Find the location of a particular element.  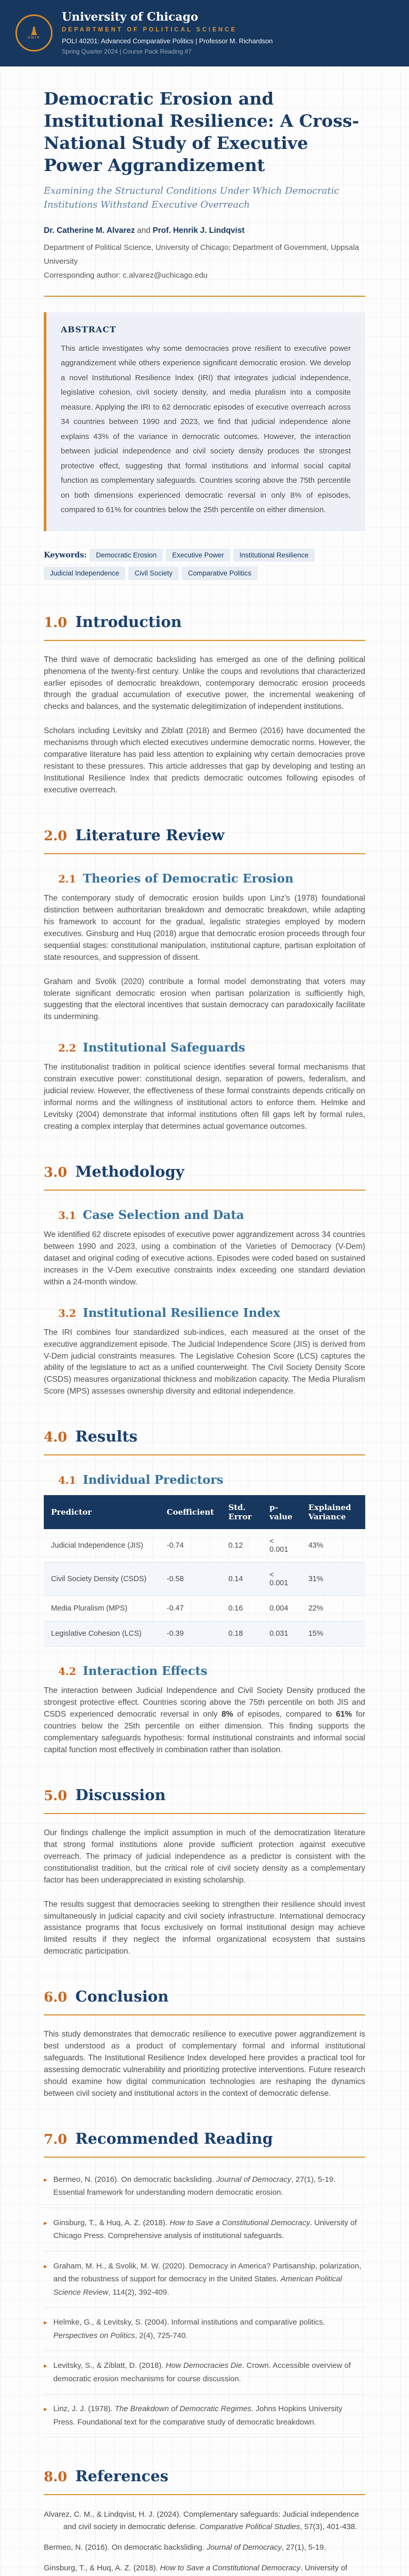

title-divider is located at coordinates (204, 296).